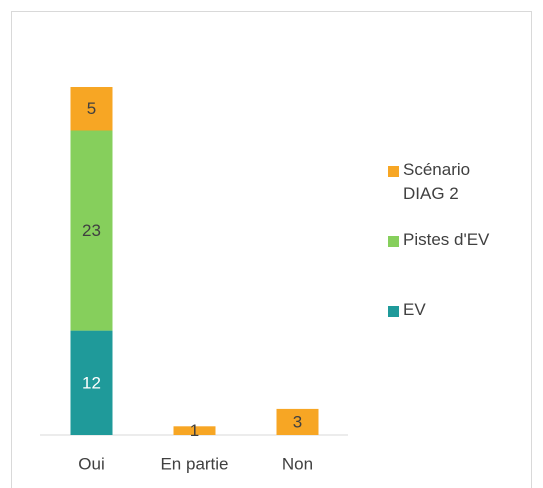  Describe the element at coordinates (446, 239) in the screenshot. I see `legend-label: Pistes d'EV` at that location.